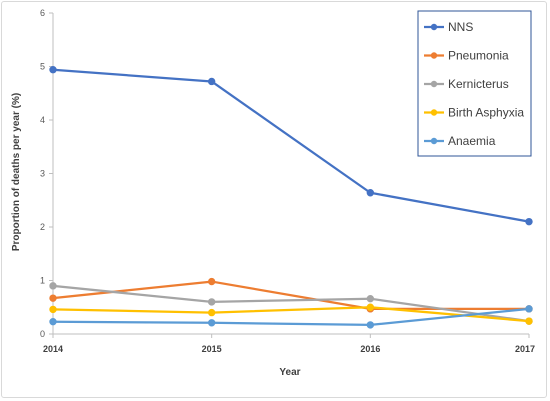 The width and height of the screenshot is (550, 401). Describe the element at coordinates (47, 173) in the screenshot. I see `y-axis: 0 1 2 3 4 5 6` at that location.